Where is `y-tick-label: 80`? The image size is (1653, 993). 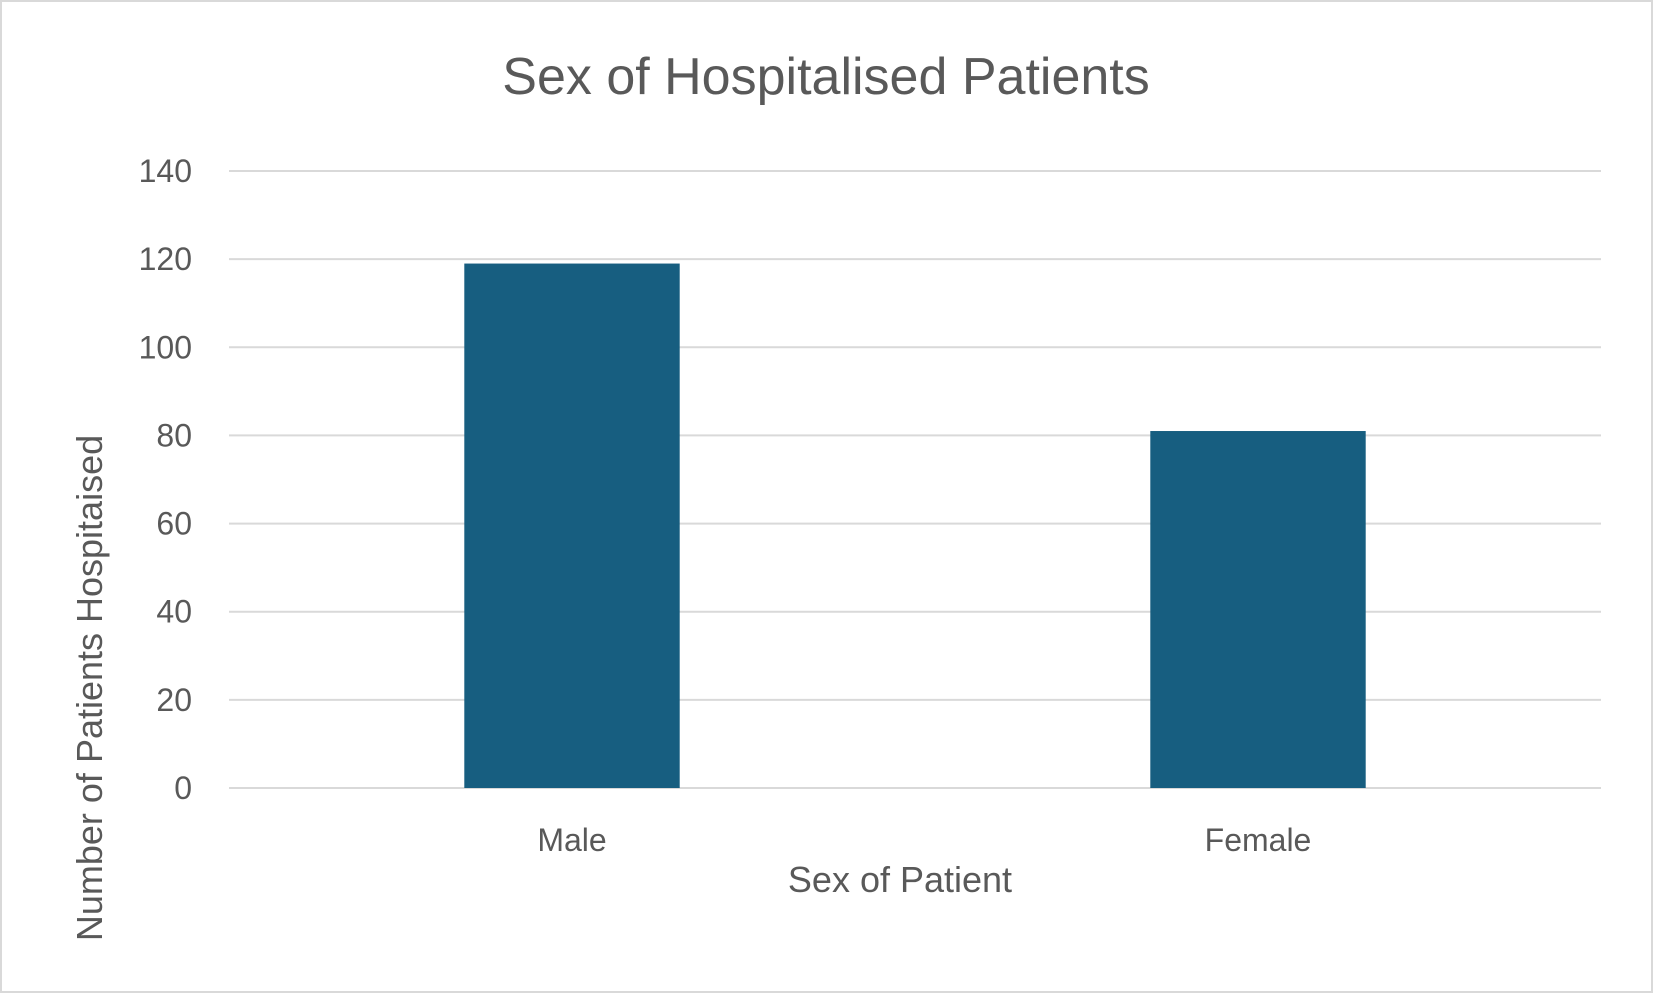
y-tick-label: 80 is located at coordinates (174, 435).